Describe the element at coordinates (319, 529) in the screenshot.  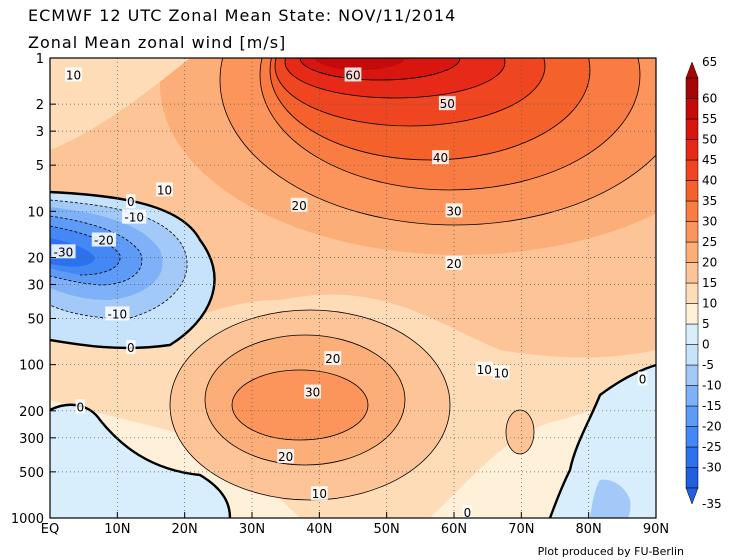
I see `x-tick-label: 40N` at that location.